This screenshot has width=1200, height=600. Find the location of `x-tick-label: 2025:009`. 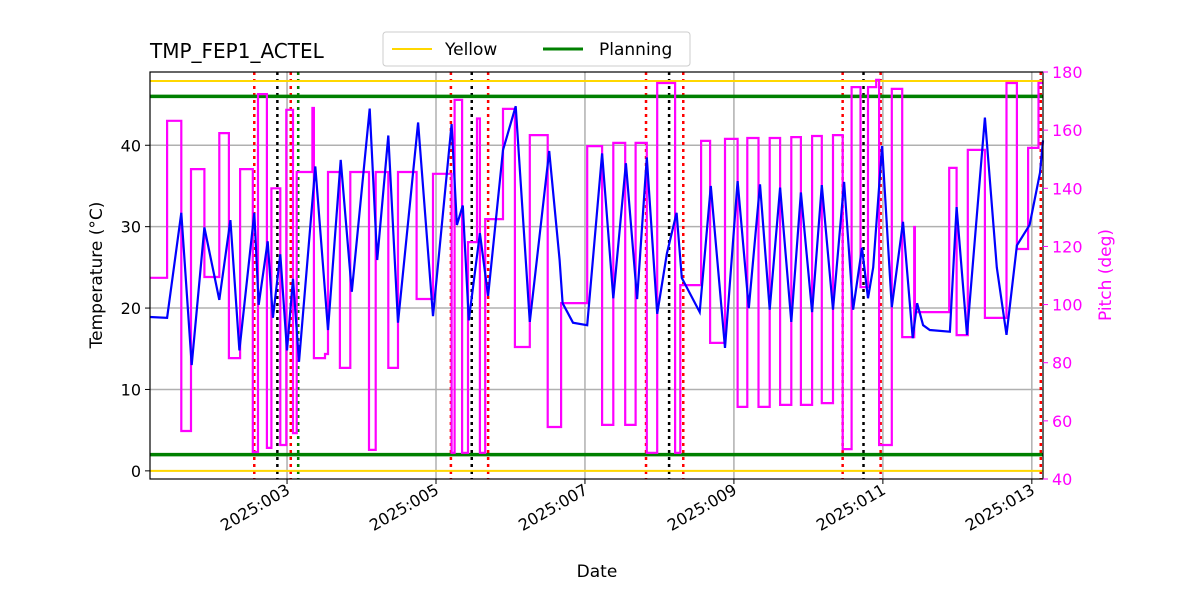

x-tick-label: 2025:009 is located at coordinates (702, 507).